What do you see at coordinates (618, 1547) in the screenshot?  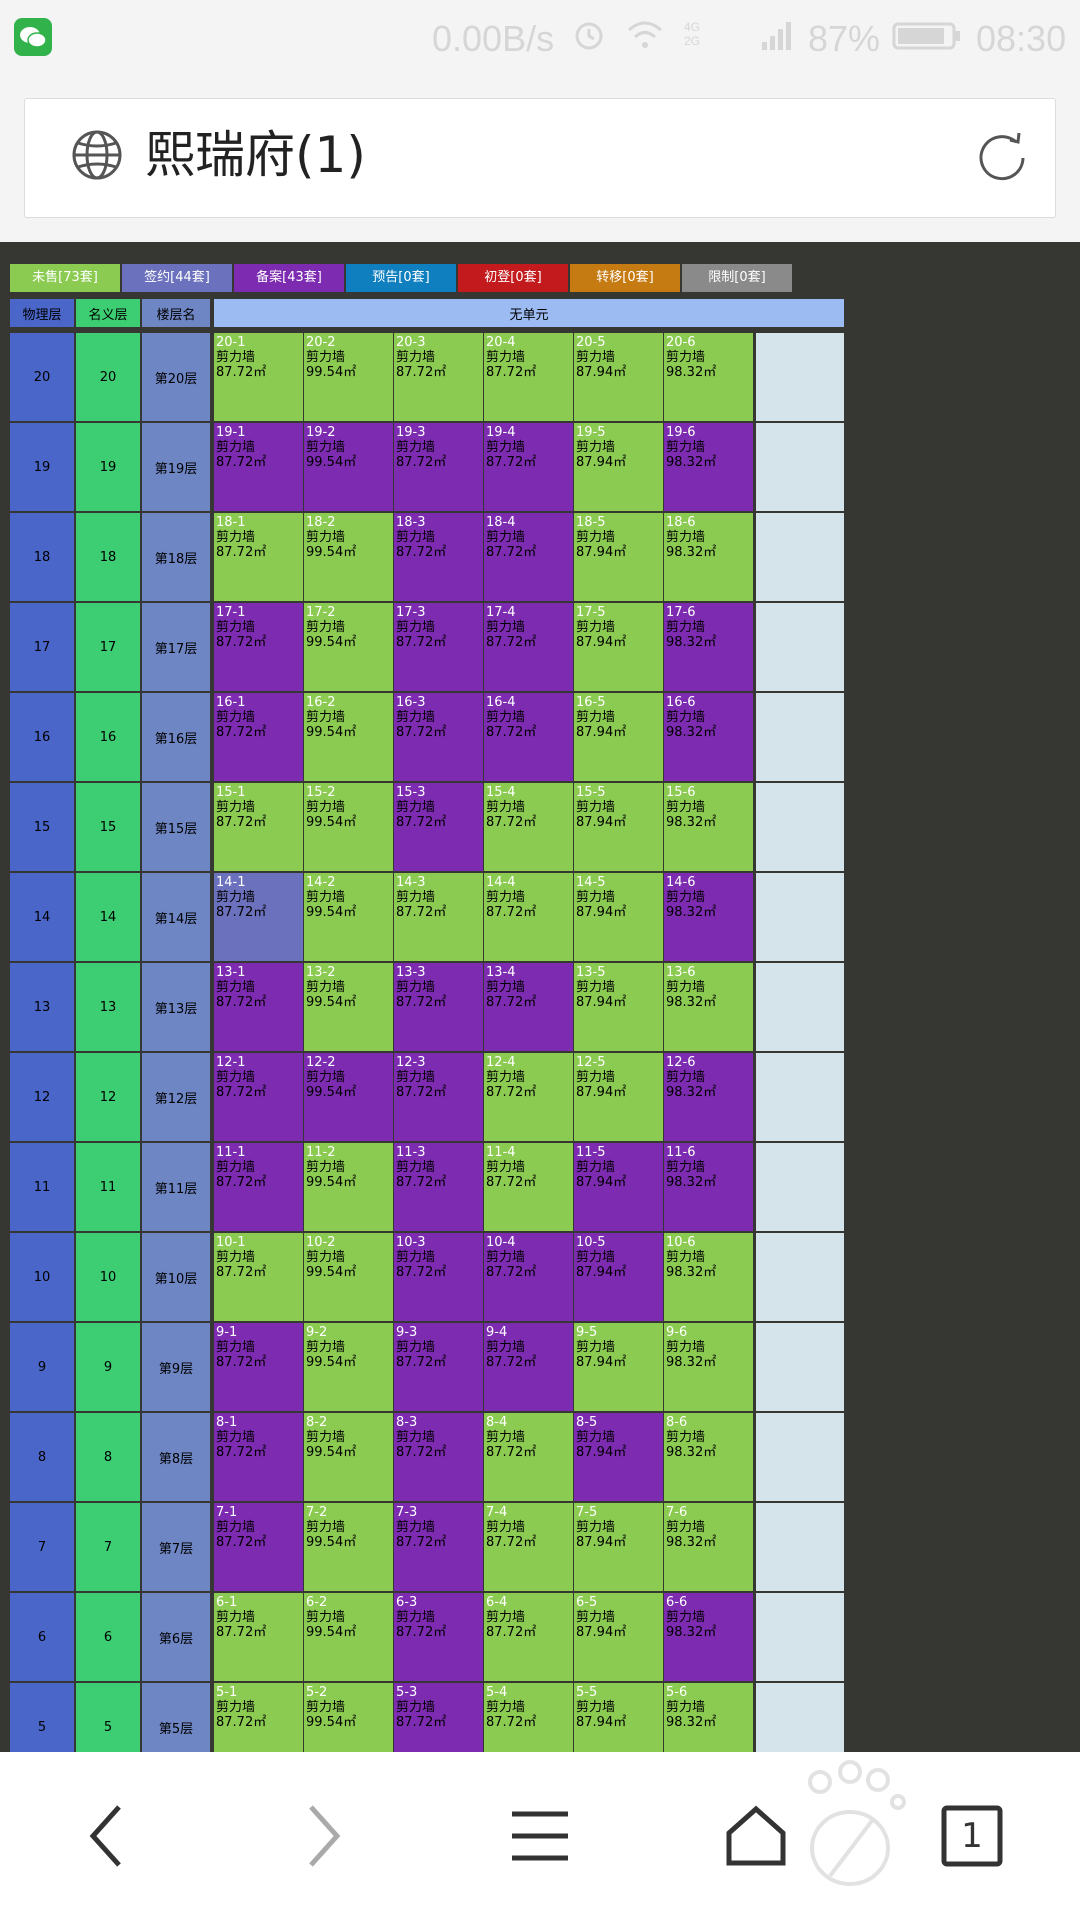 I see `unit-cell: 7-5 剪力墙 87.94㎡` at bounding box center [618, 1547].